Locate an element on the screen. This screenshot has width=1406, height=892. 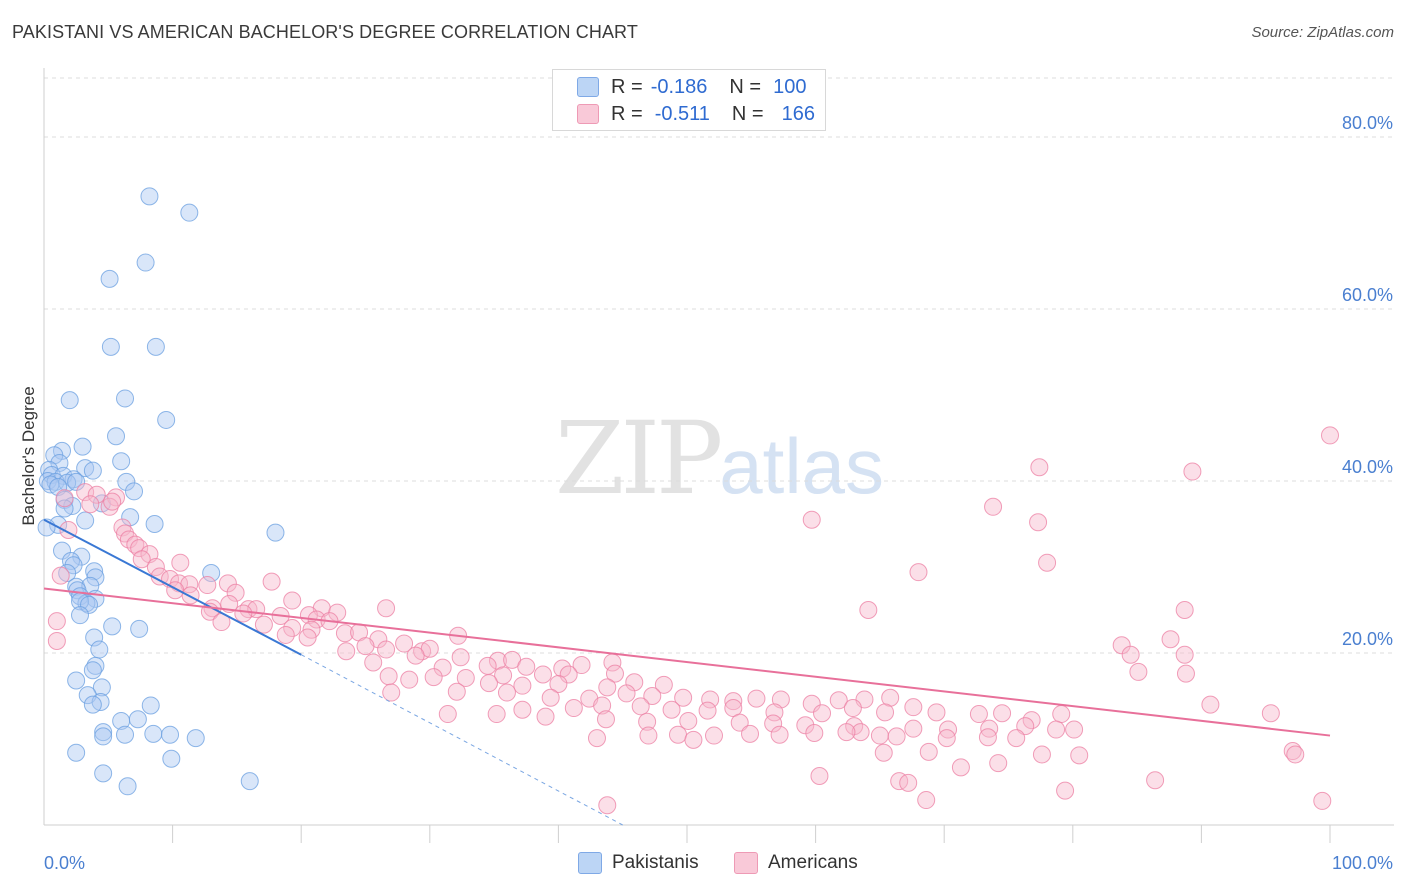
y-tick-label: 40.0% is located at coordinates (1367, 467).